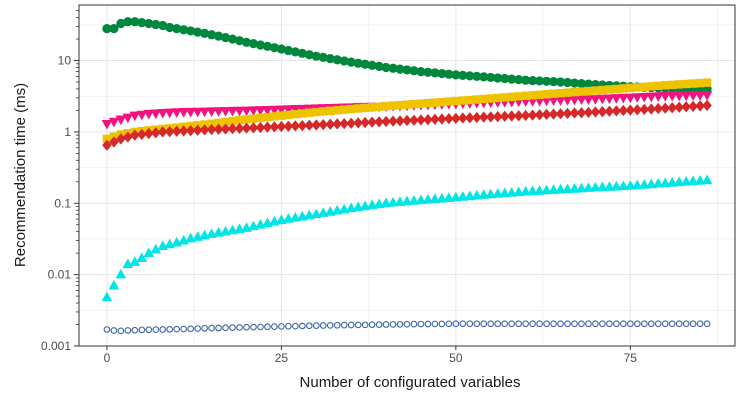 The width and height of the screenshot is (739, 396). I want to click on y-tick-label: 1, so click(67, 132).